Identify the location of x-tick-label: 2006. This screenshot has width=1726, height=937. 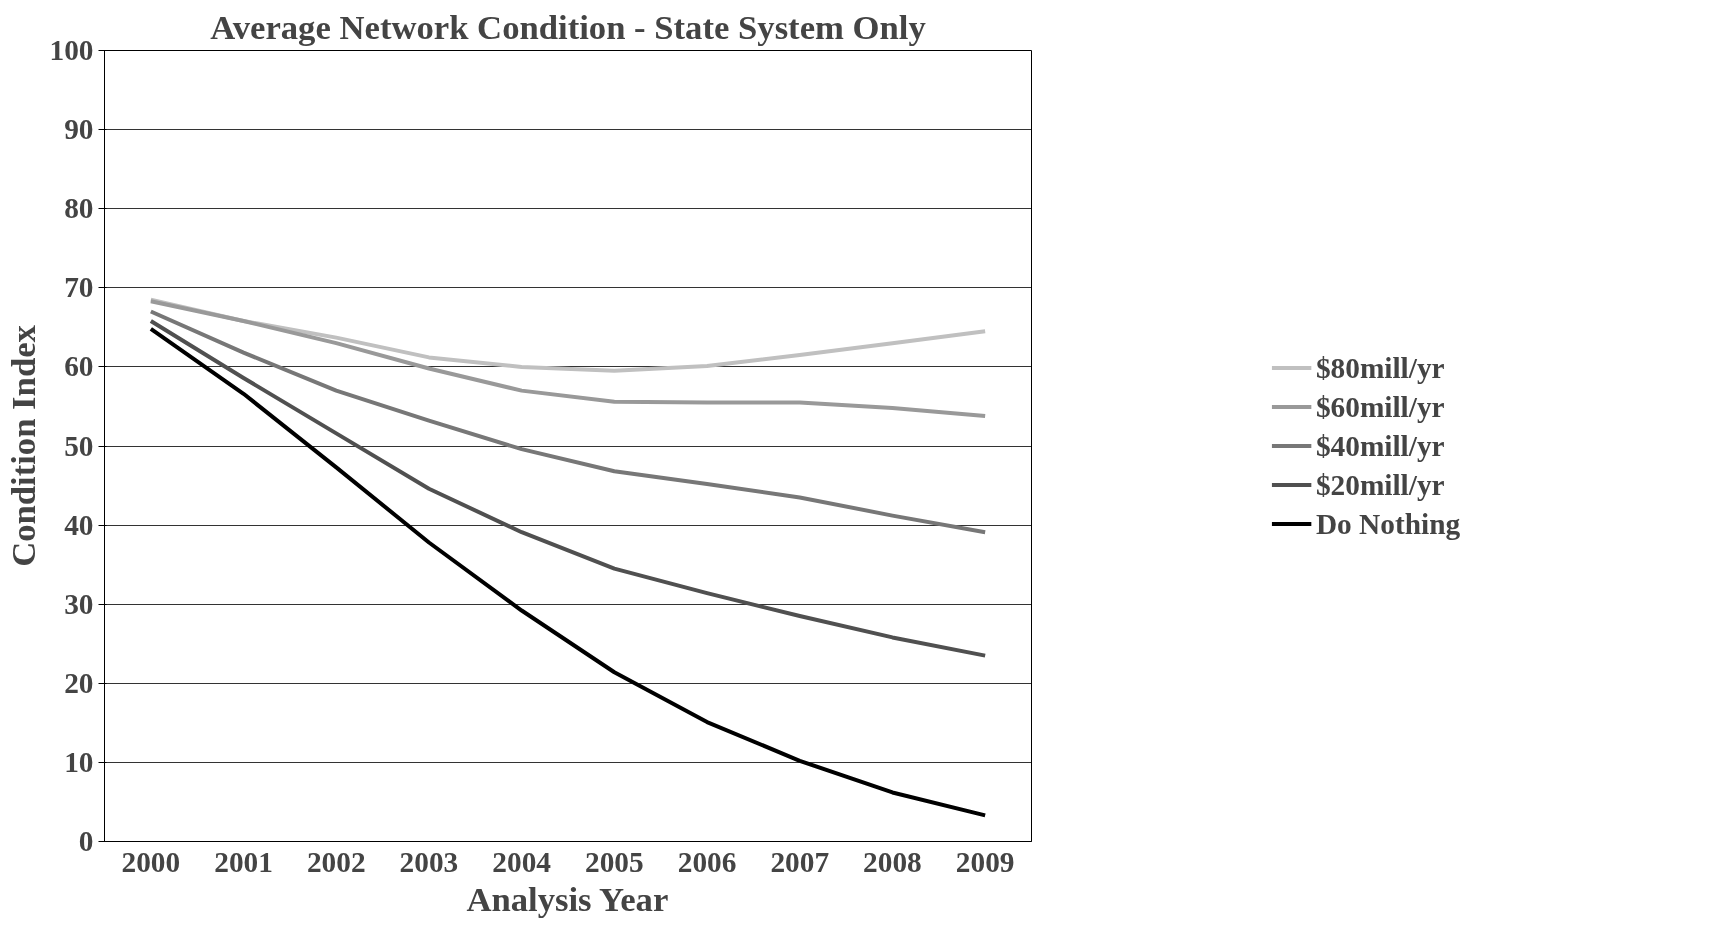
(707, 861).